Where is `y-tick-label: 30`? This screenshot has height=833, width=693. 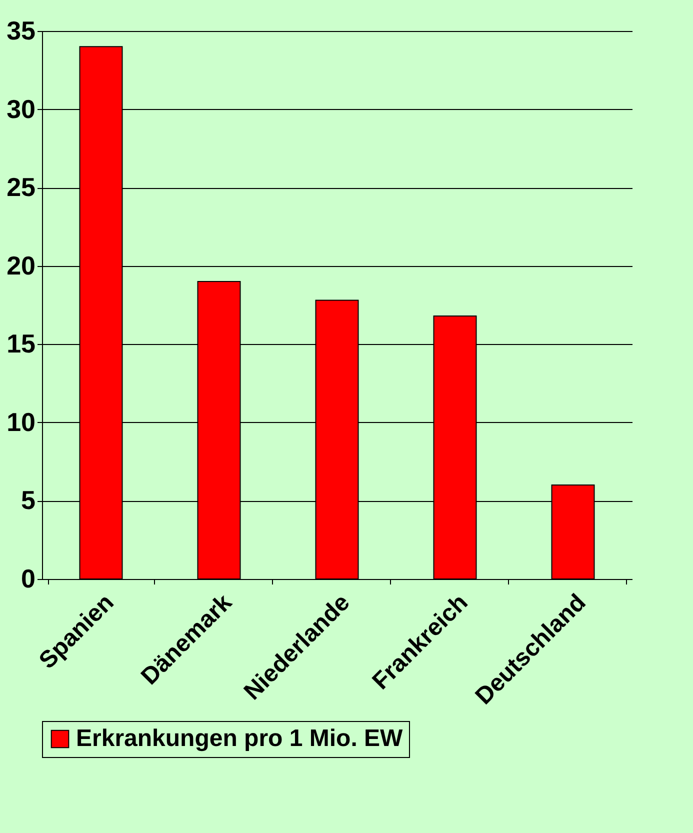
y-tick-label: 30 is located at coordinates (21, 109).